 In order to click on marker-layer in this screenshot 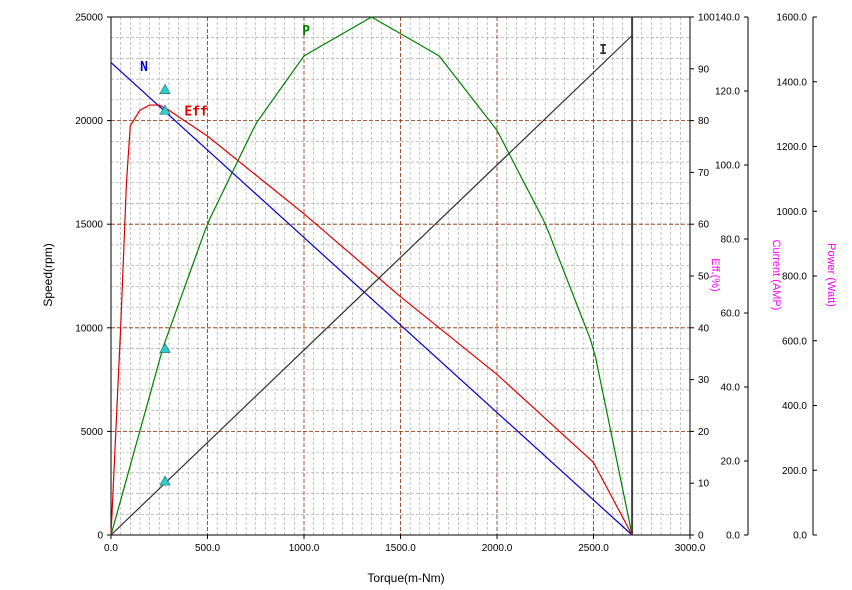, I will do `click(165, 284)`.